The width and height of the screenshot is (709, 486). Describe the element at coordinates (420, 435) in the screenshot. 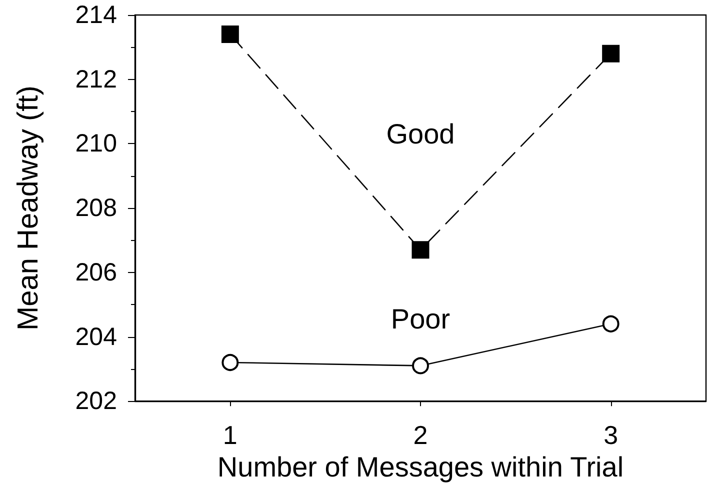

I see `x-tick-label: 2` at that location.